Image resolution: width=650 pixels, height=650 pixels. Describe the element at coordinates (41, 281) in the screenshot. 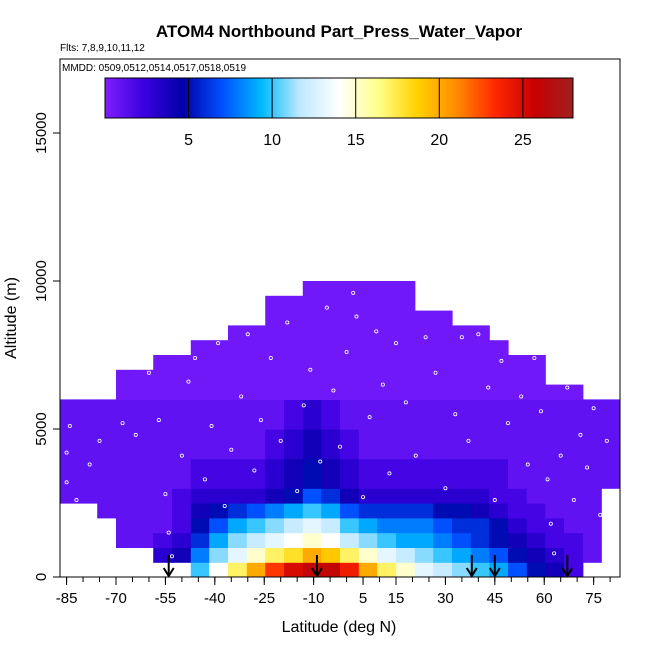

I see `y-tick-label: 10000` at that location.